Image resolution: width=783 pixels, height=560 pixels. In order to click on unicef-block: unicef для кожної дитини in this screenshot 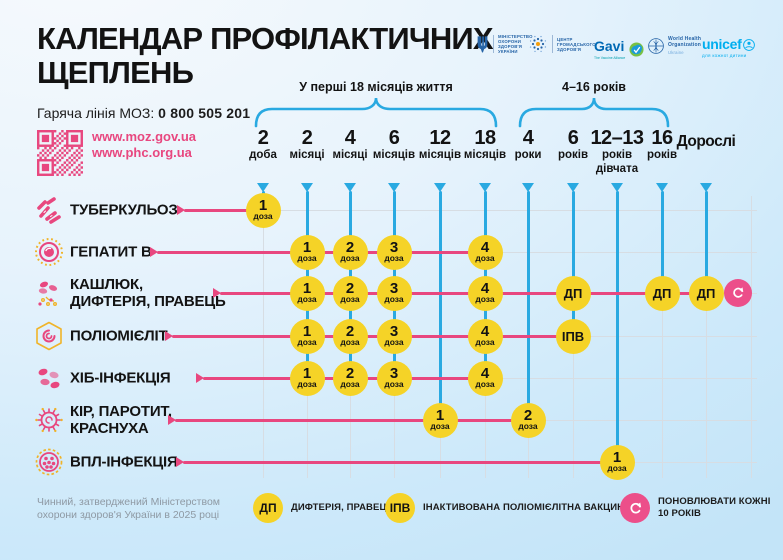, I will do `click(729, 47)`.